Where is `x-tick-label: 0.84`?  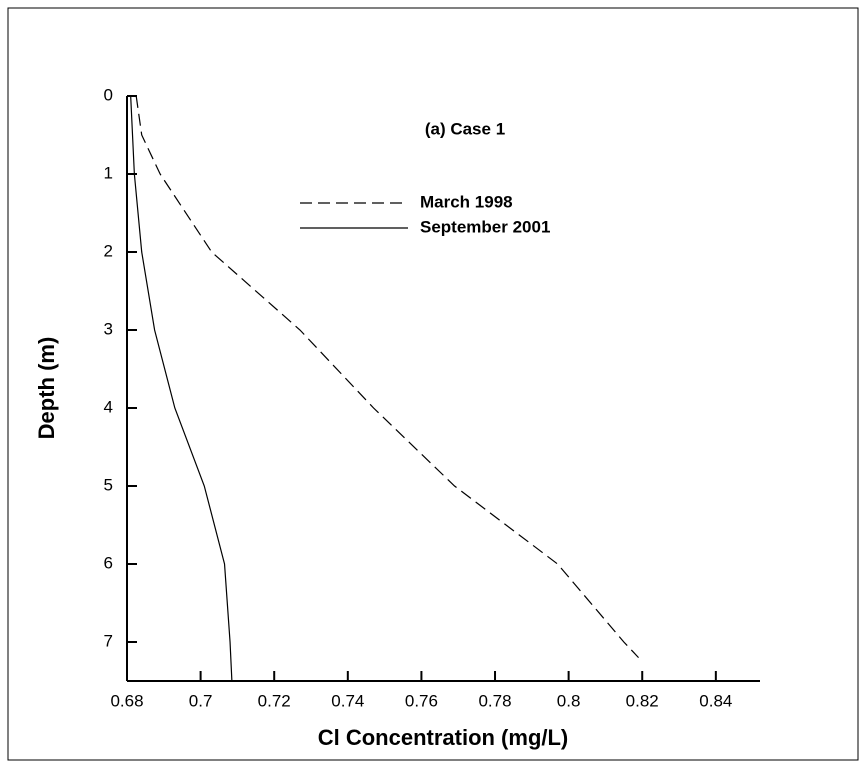 x-tick-label: 0.84 is located at coordinates (715, 700).